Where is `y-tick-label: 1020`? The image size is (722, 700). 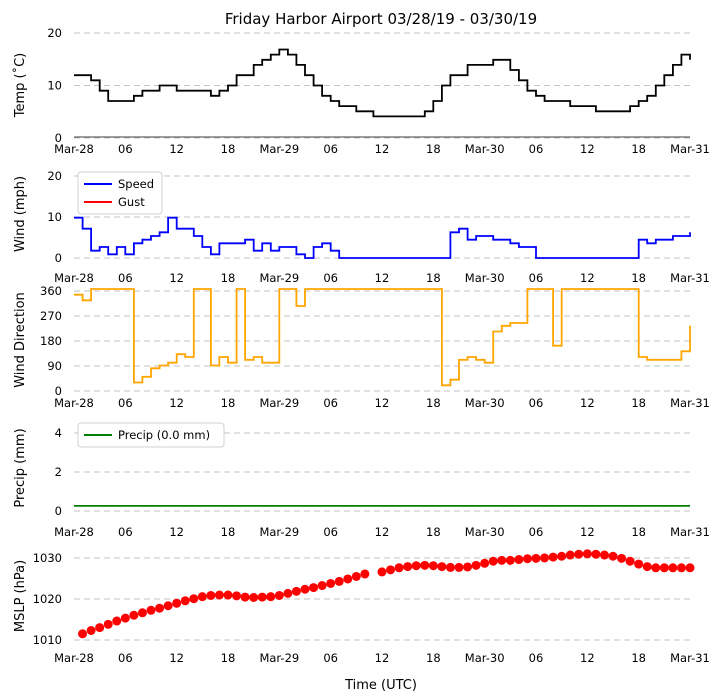
y-tick-label: 1020 is located at coordinates (47, 599).